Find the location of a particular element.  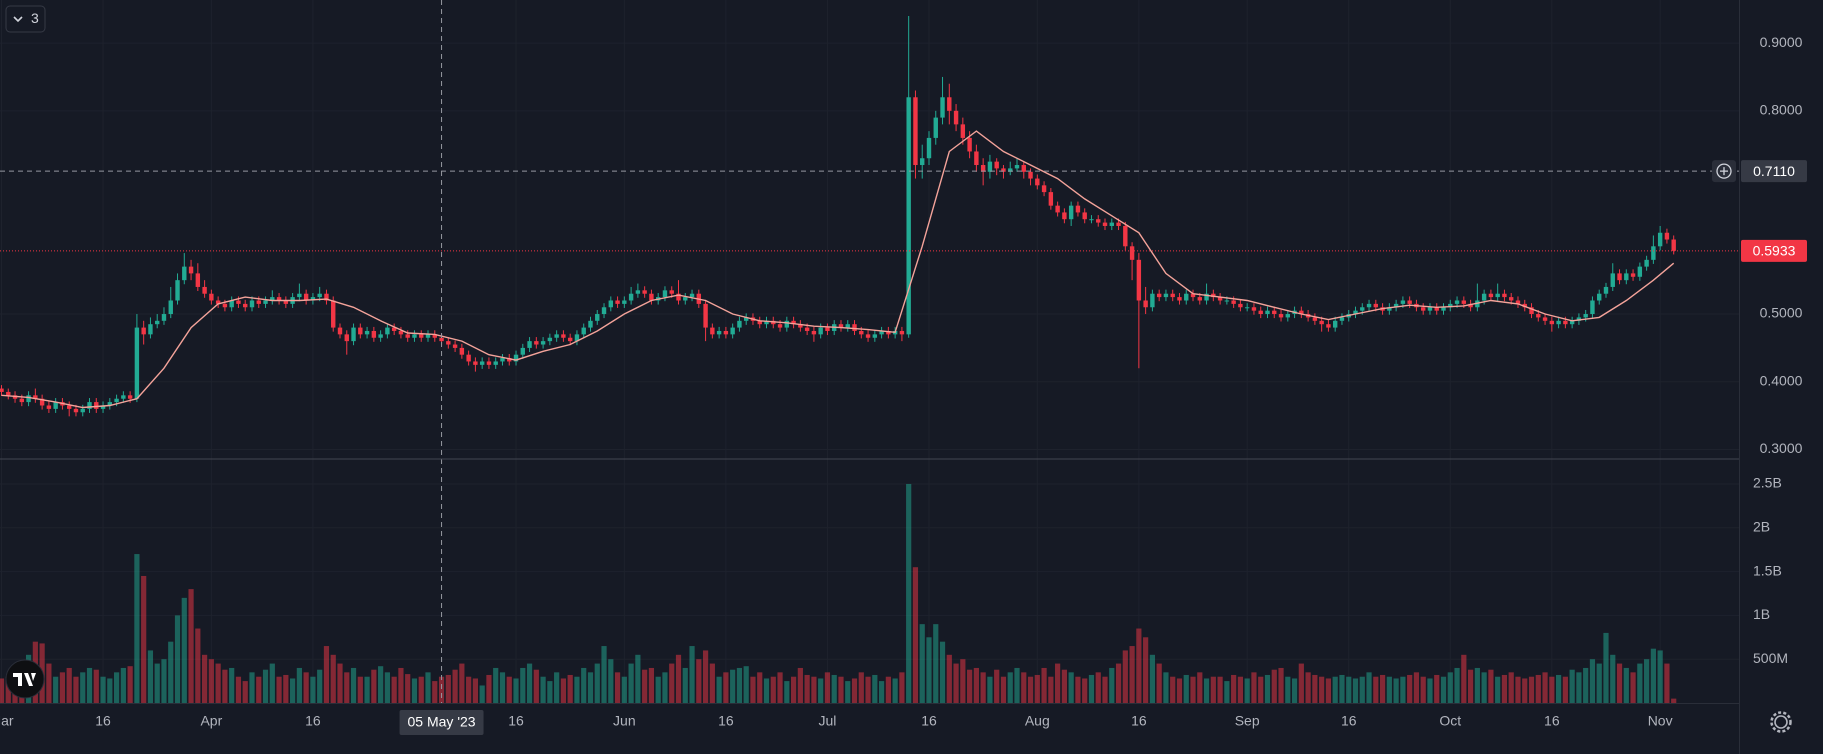

settings-button is located at coordinates (1781, 722).